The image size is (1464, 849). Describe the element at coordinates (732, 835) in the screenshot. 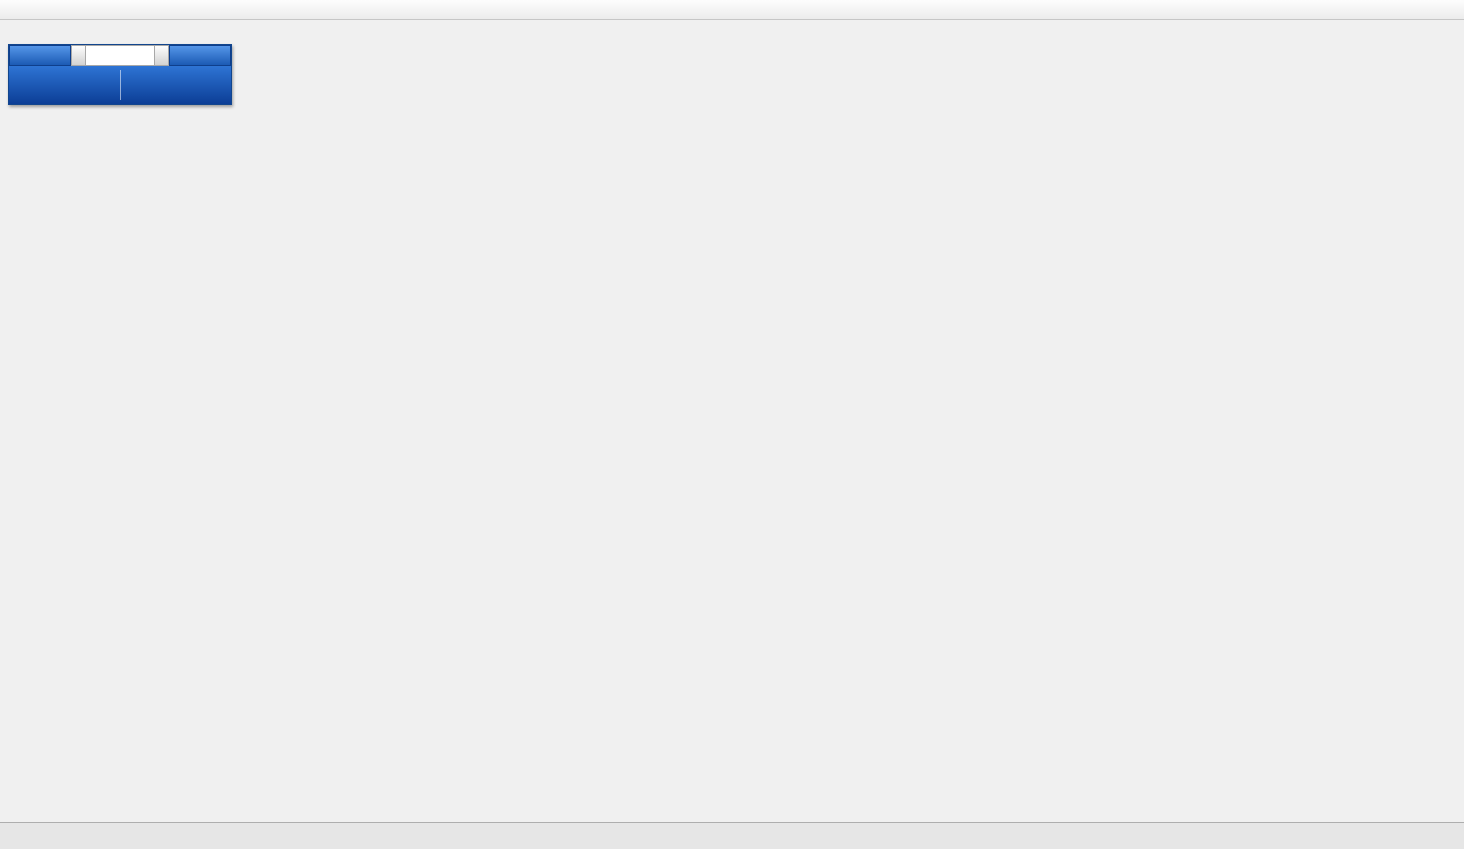

I see `chart-tab-bar` at that location.